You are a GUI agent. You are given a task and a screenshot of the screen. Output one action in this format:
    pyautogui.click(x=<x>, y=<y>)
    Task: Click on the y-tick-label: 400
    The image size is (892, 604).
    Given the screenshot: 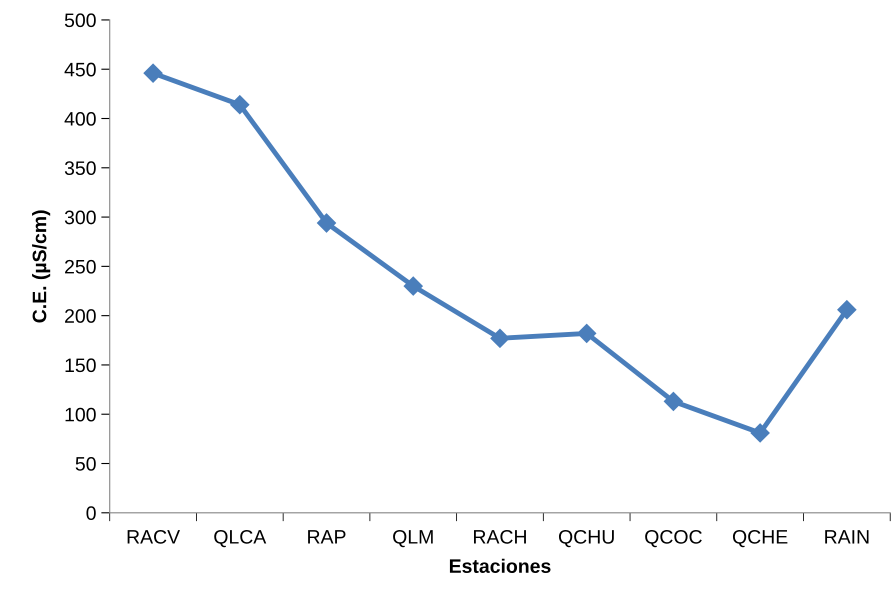 What is the action you would take?
    pyautogui.click(x=80, y=119)
    